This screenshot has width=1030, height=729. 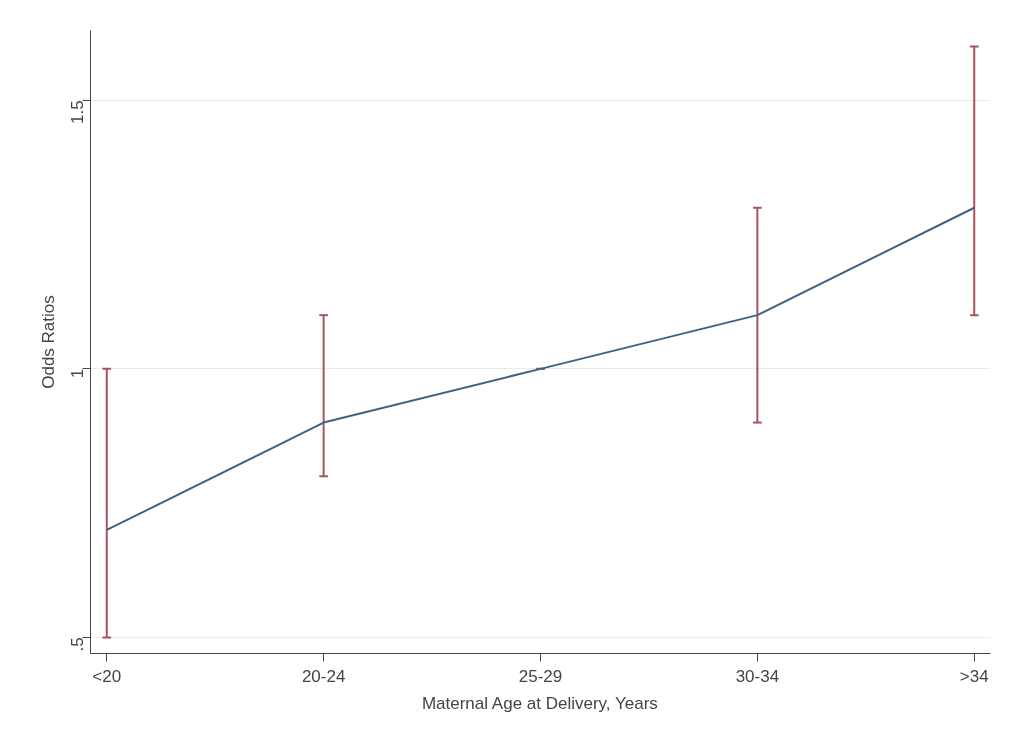 What do you see at coordinates (540, 676) in the screenshot?
I see `x-tick-label: 25-29` at bounding box center [540, 676].